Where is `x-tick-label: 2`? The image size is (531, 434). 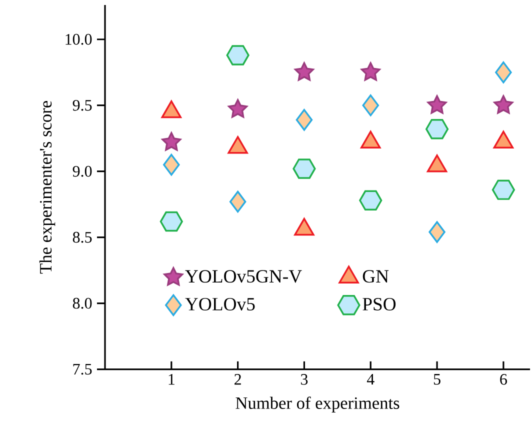
x-tick-label: 2 is located at coordinates (237, 379).